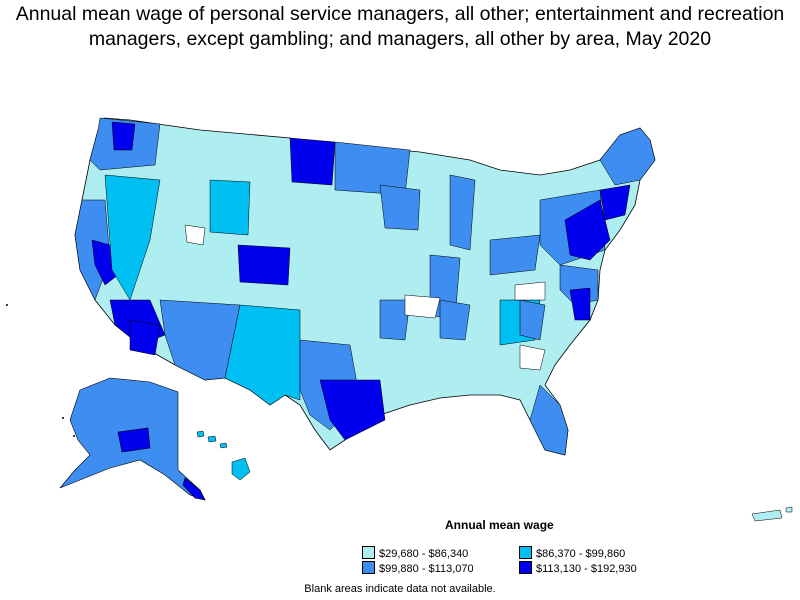 This screenshot has height=600, width=800. Describe the element at coordinates (424, 554) in the screenshot. I see `legend-label-1: $29,680 - $86,340` at that location.